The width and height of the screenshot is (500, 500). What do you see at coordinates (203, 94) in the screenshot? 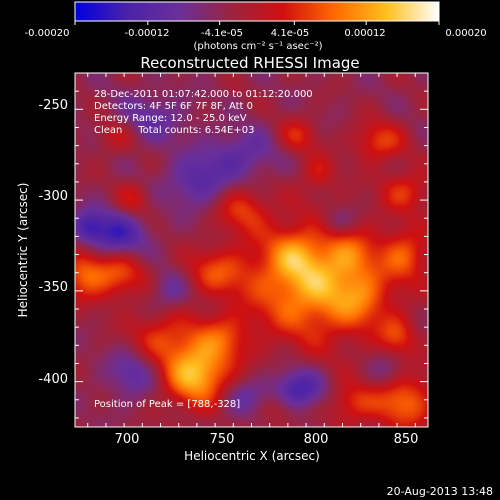
I see `annotation-time-range: 28-Dec-2011 01:07:42.000 to 01:12:20.000` at bounding box center [203, 94].